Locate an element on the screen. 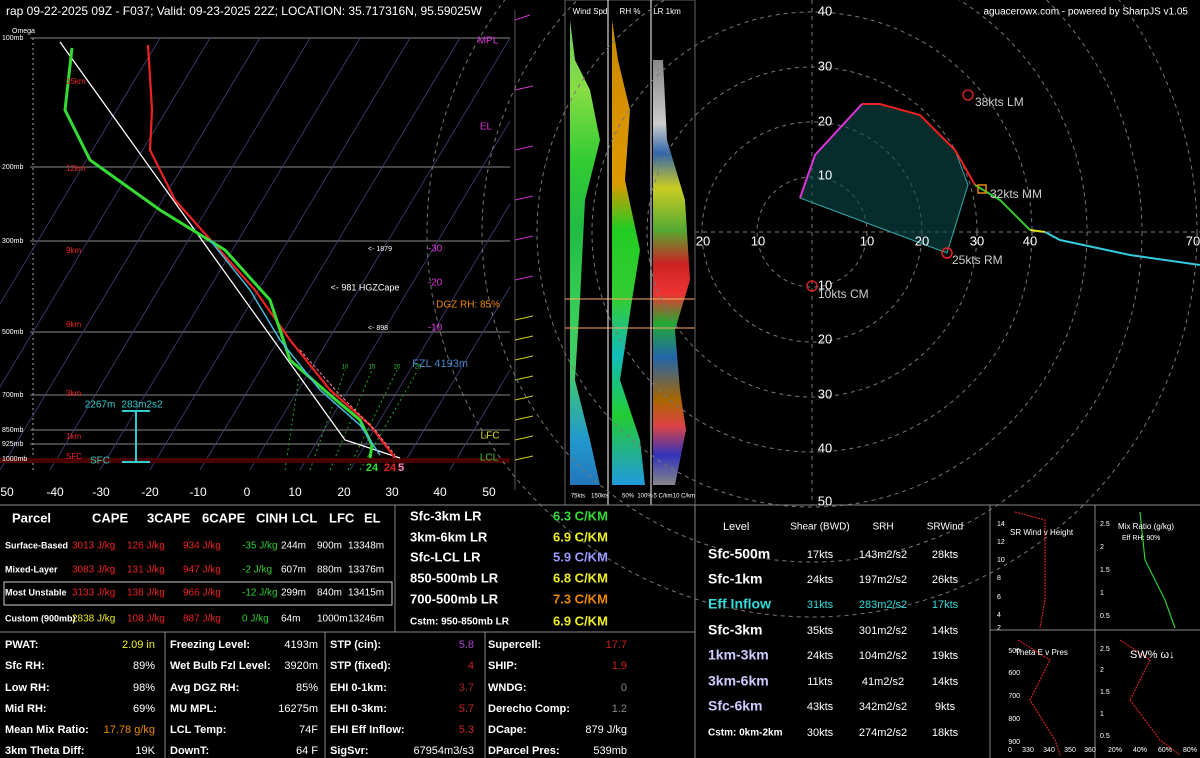 Image resolution: width=1200 pixels, height=758 pixels. hodo-y-tick: 10 is located at coordinates (825, 174).